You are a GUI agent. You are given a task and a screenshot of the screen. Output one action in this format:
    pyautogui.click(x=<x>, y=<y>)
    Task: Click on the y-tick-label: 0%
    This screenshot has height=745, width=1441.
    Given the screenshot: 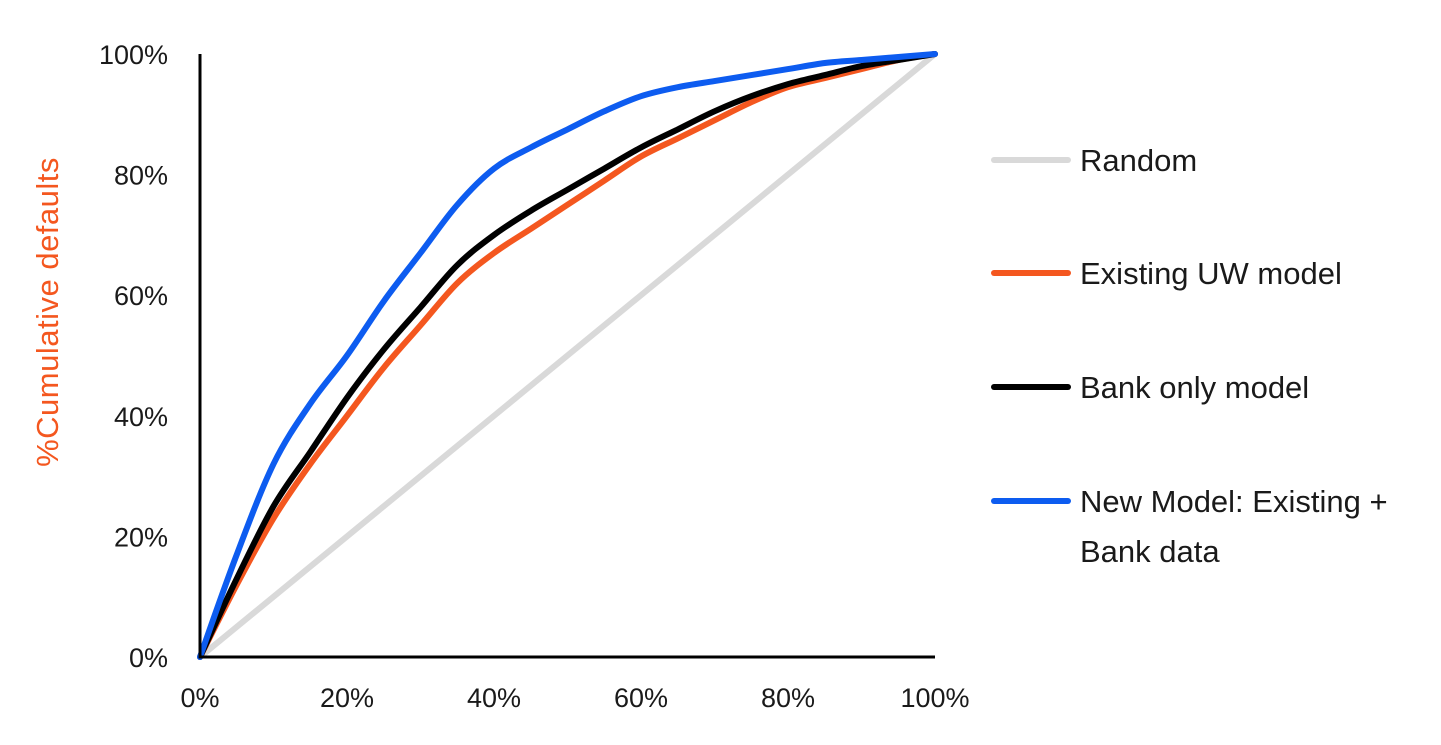 What is the action you would take?
    pyautogui.click(x=148, y=658)
    